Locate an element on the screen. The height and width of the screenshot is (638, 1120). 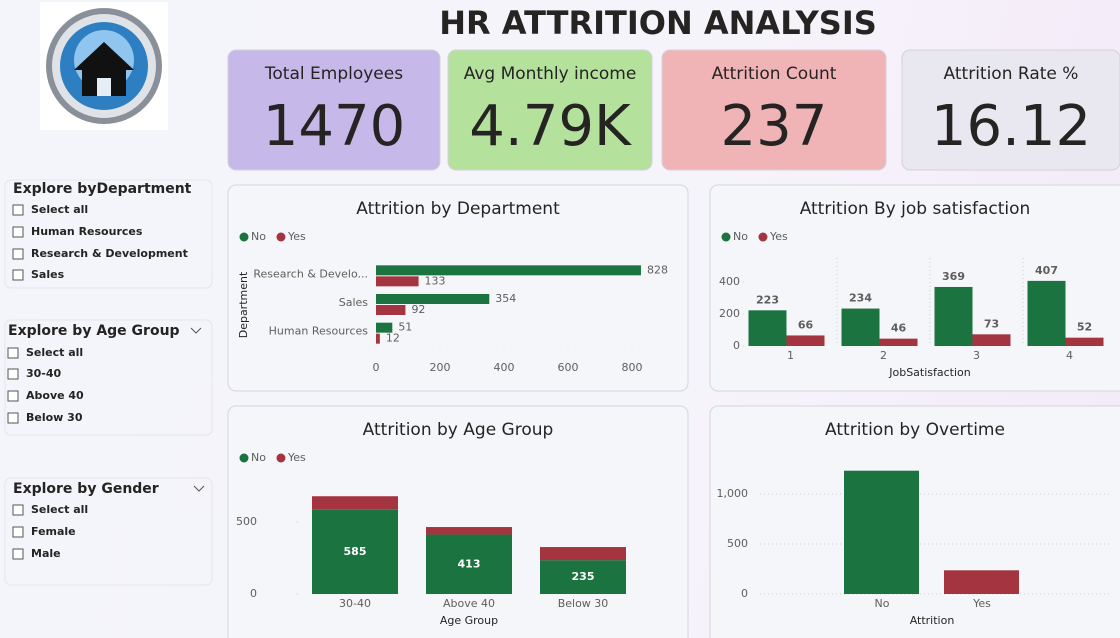
y-tick-label: Human Resources is located at coordinates (319, 331).